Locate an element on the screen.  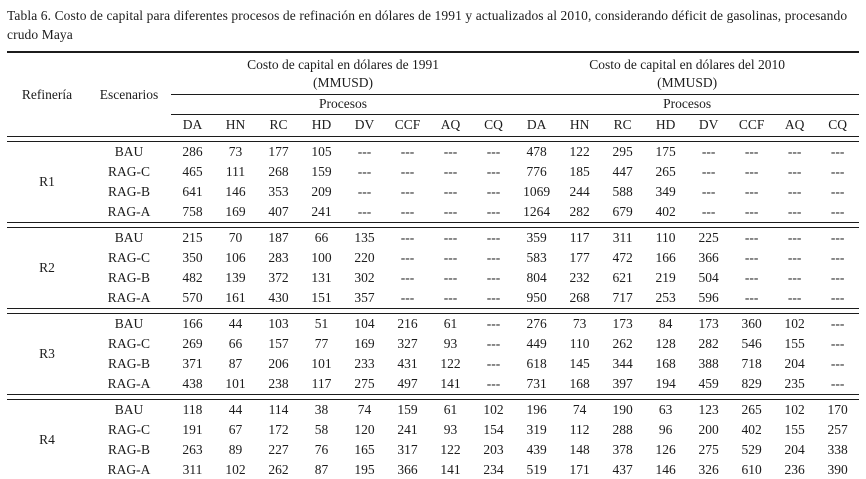
cost-cell: 1069 is located at coordinates (537, 192).